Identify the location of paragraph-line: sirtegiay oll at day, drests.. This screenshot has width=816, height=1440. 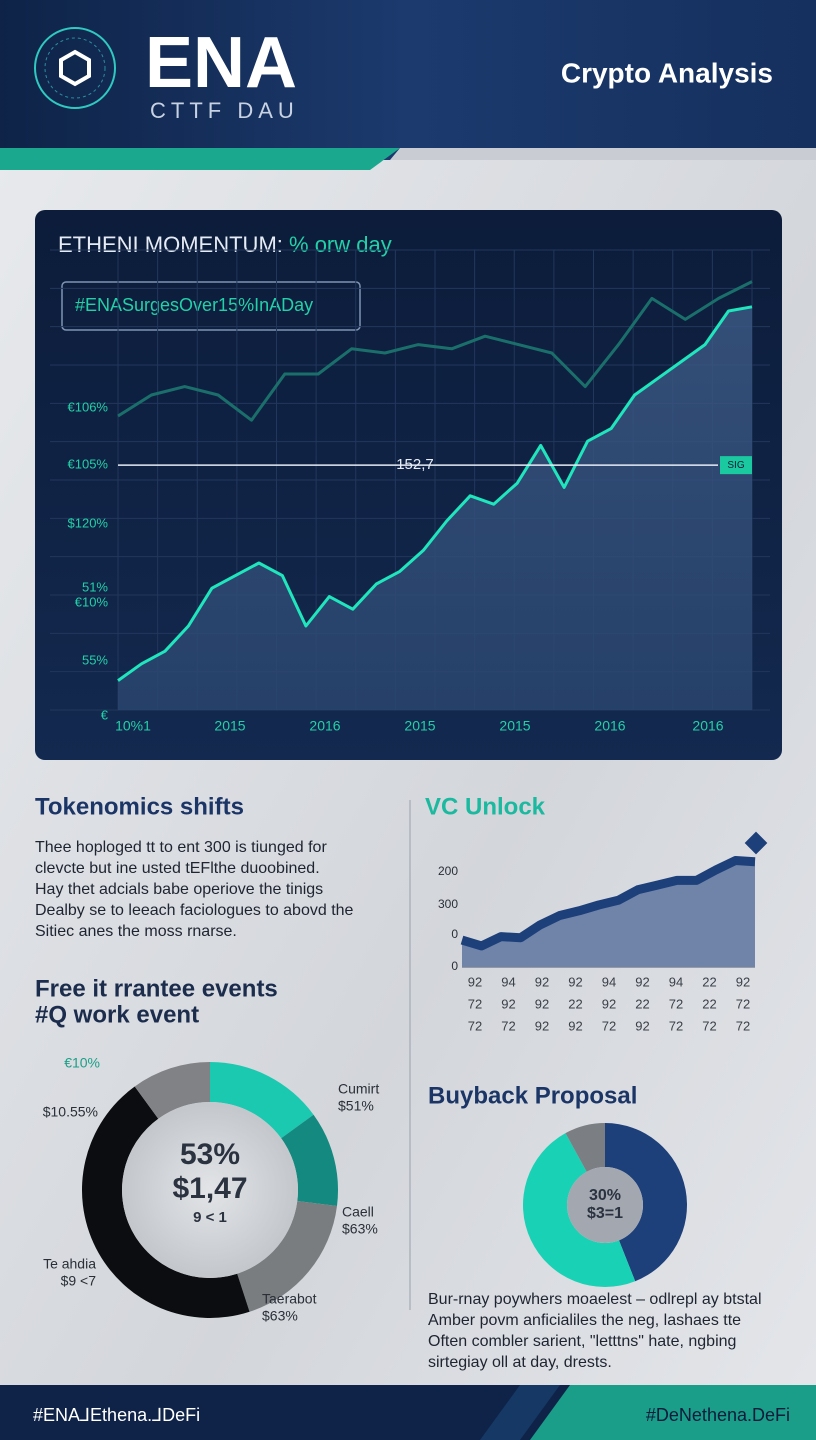
(520, 1362).